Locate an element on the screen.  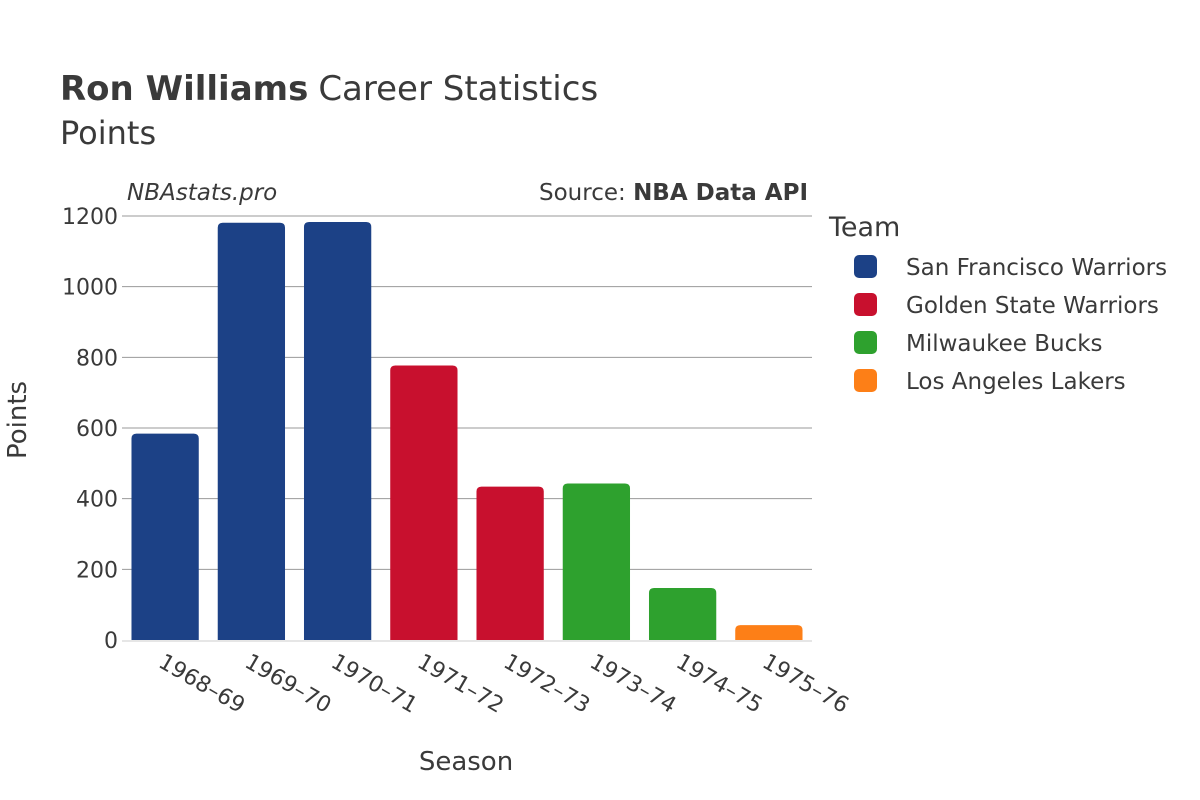
source-prefix: Source: is located at coordinates (586, 193).